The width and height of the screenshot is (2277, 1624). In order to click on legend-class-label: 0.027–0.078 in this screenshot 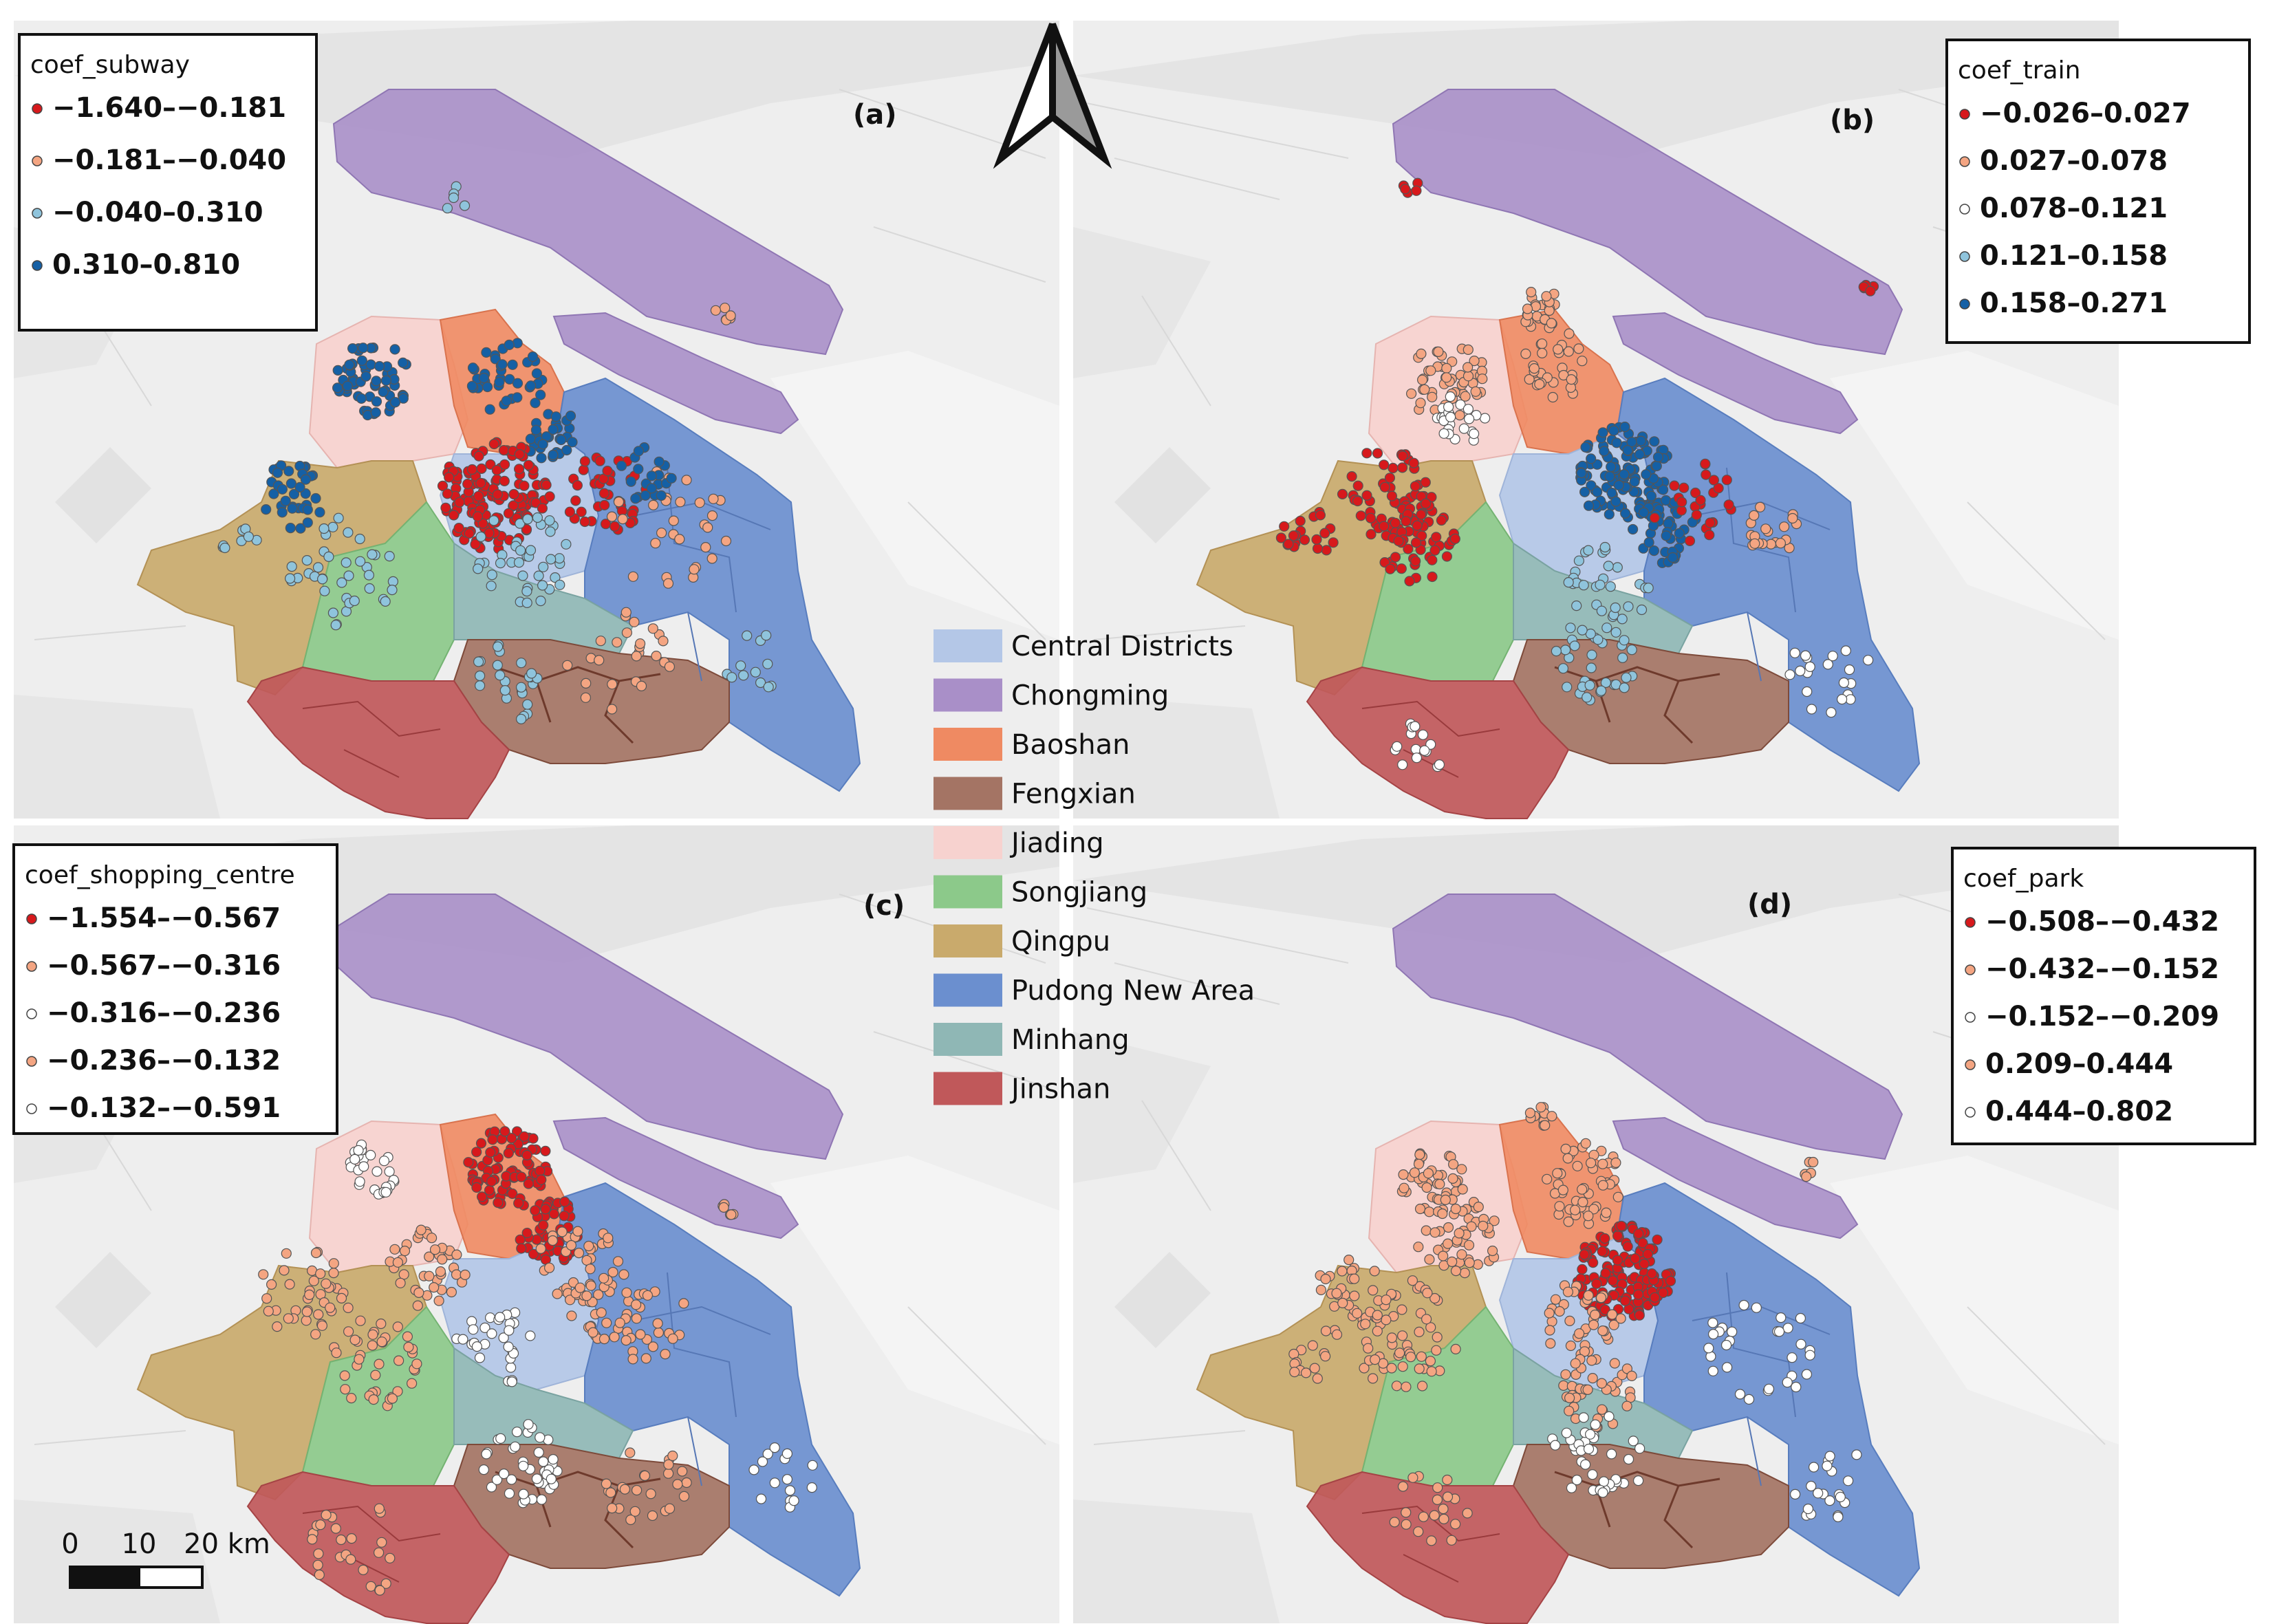, I will do `click(2074, 161)`.